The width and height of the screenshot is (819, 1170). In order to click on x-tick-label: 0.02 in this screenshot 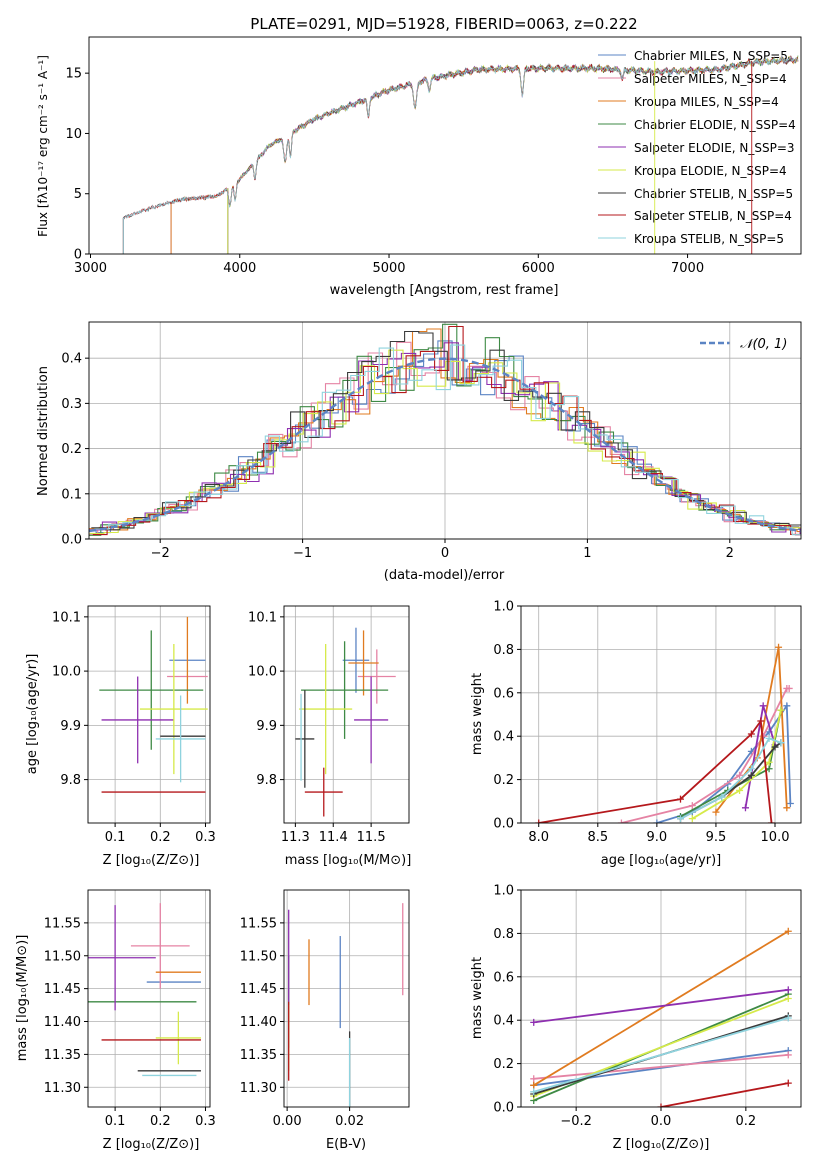, I will do `click(349, 1121)`.